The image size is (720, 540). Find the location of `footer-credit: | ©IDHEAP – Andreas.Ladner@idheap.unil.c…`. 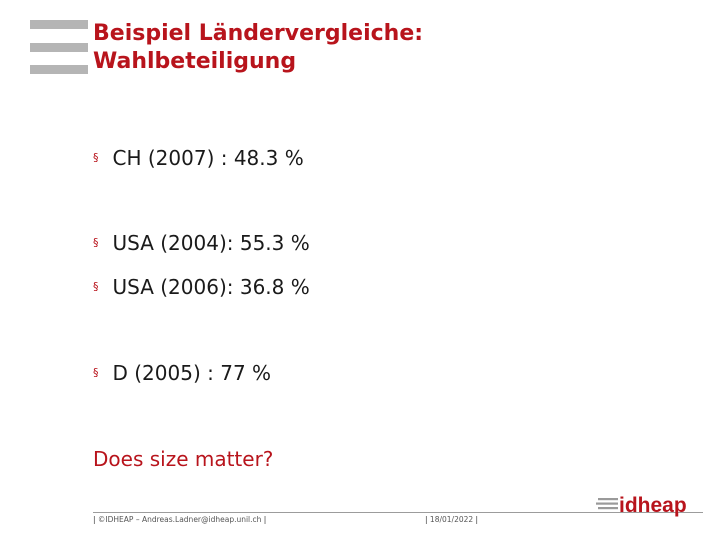

footer-credit: | ©IDHEAP – Andreas.Ladner@idheap.unil.c… is located at coordinates (179, 520).